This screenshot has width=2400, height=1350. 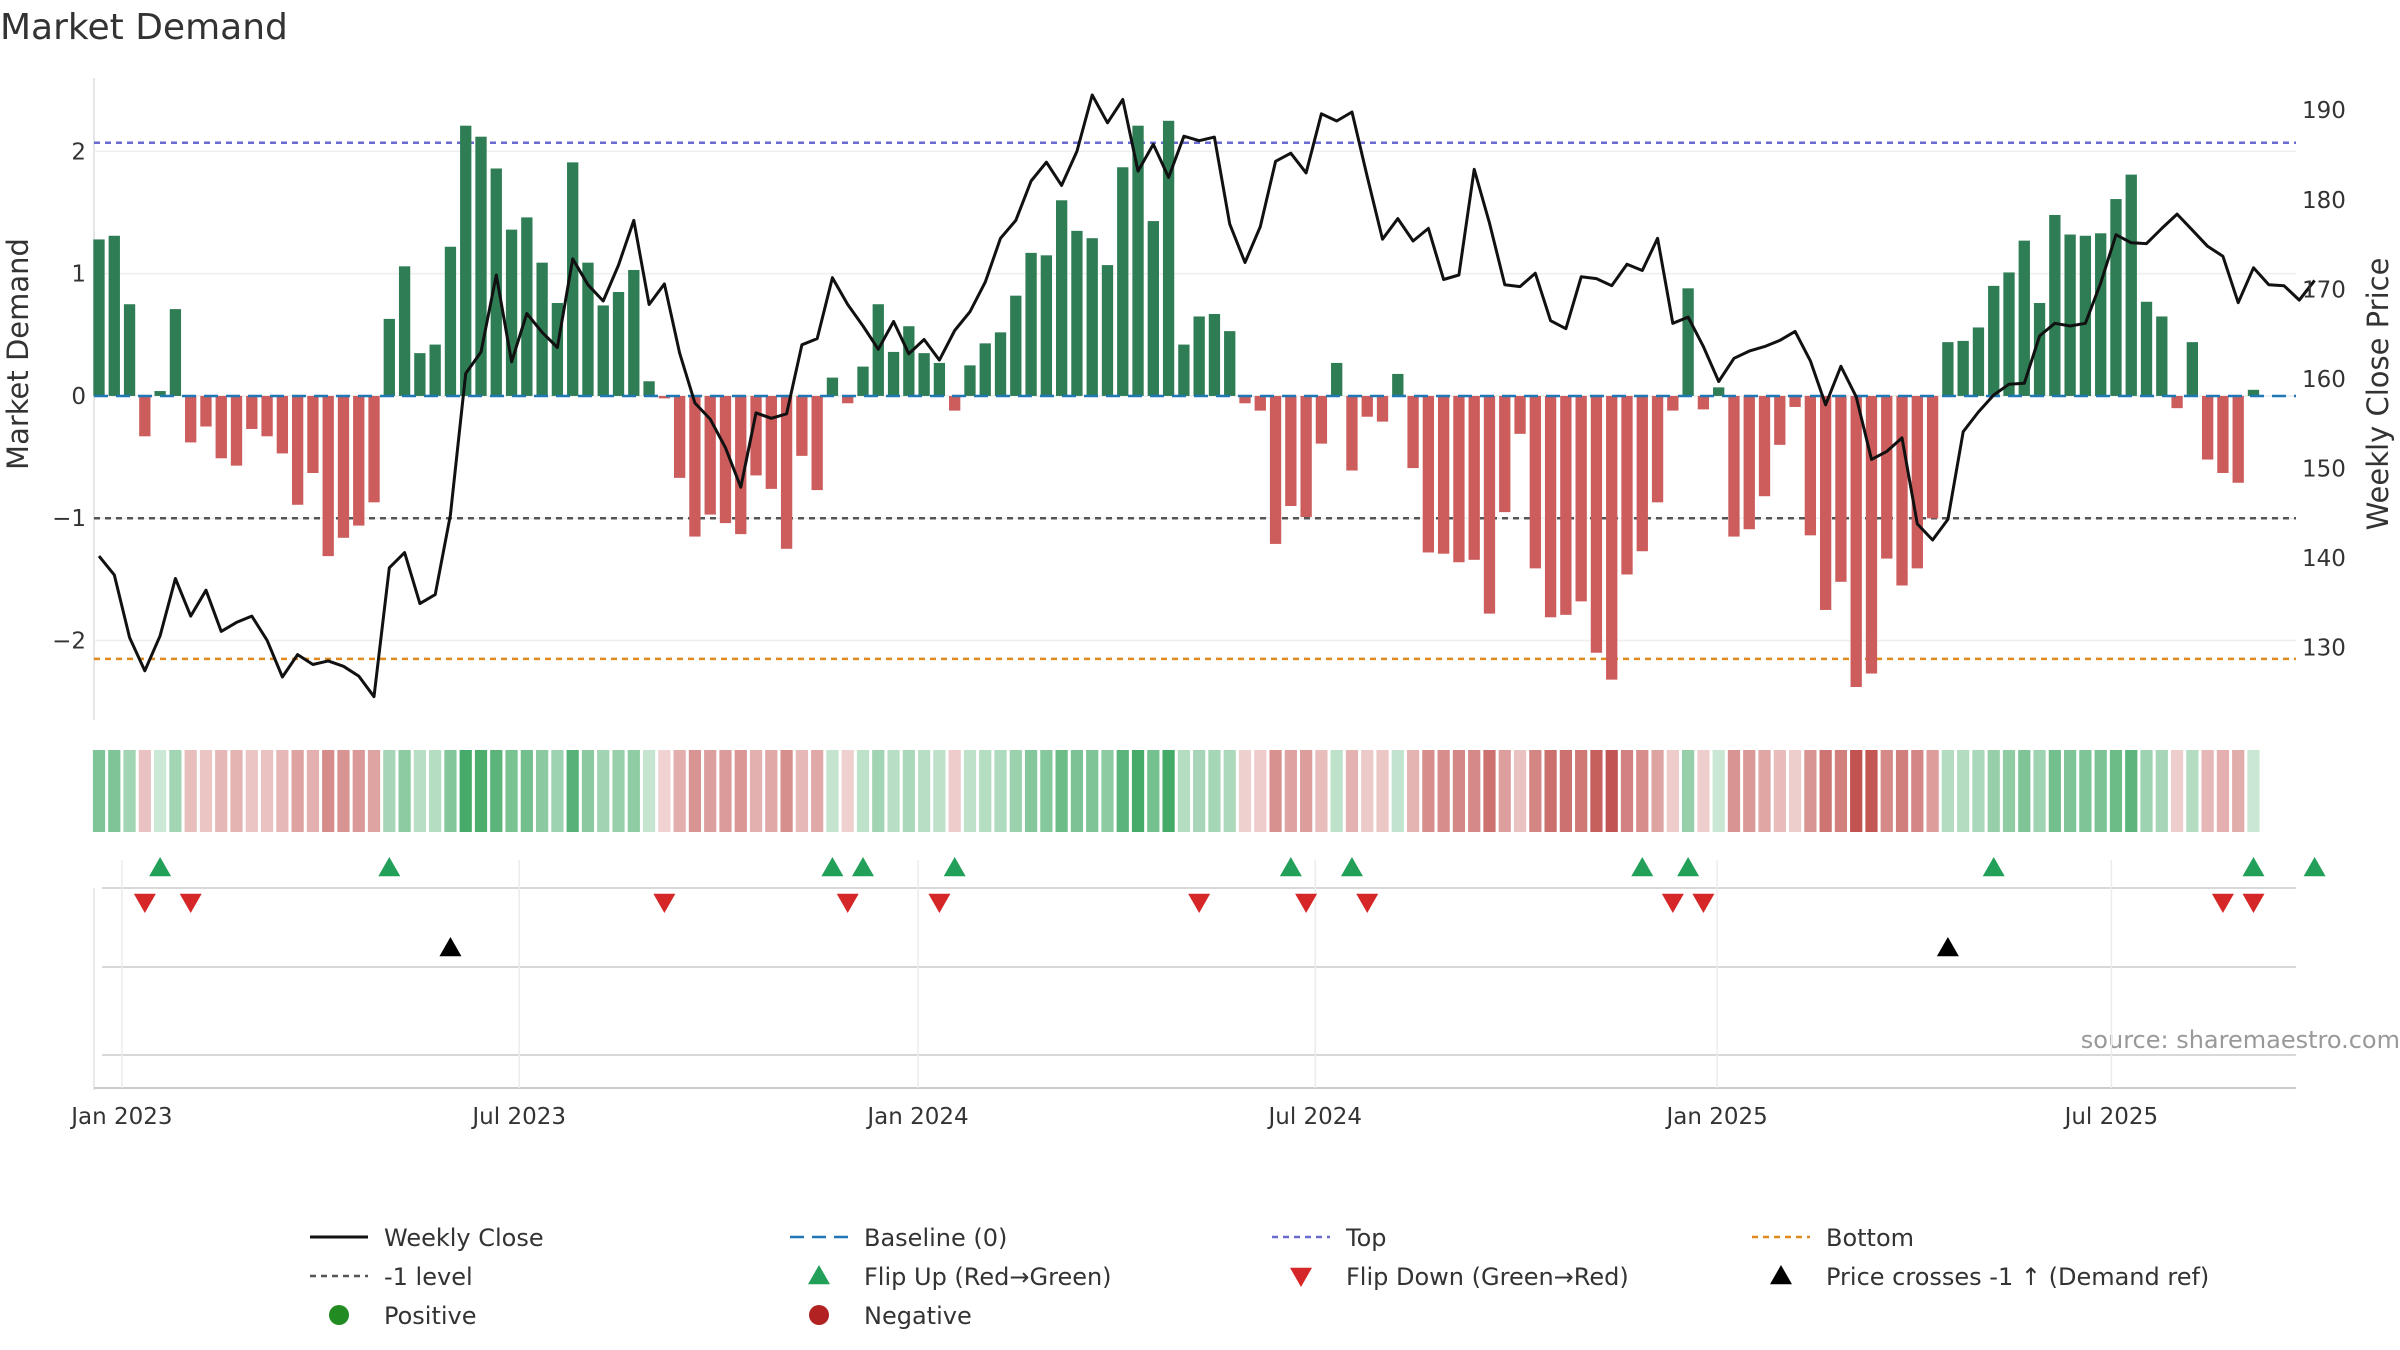 What do you see at coordinates (2324, 111) in the screenshot?
I see `y2-tick-label: 190` at bounding box center [2324, 111].